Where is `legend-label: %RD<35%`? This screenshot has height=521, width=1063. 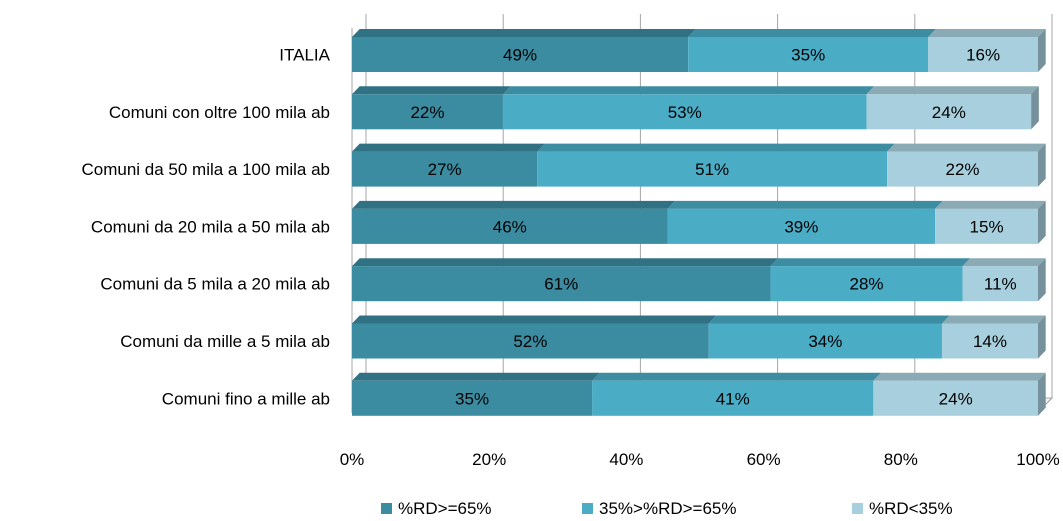 legend-label: %RD<35% is located at coordinates (911, 508).